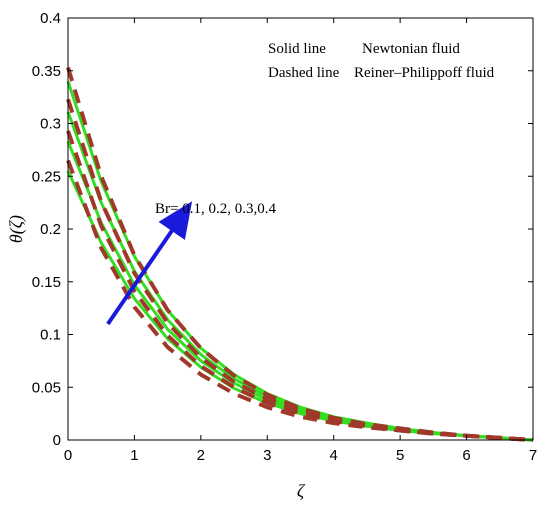 This screenshot has width=550, height=505. Describe the element at coordinates (50, 229) in the screenshot. I see `y-tick-label: 0.2` at that location.